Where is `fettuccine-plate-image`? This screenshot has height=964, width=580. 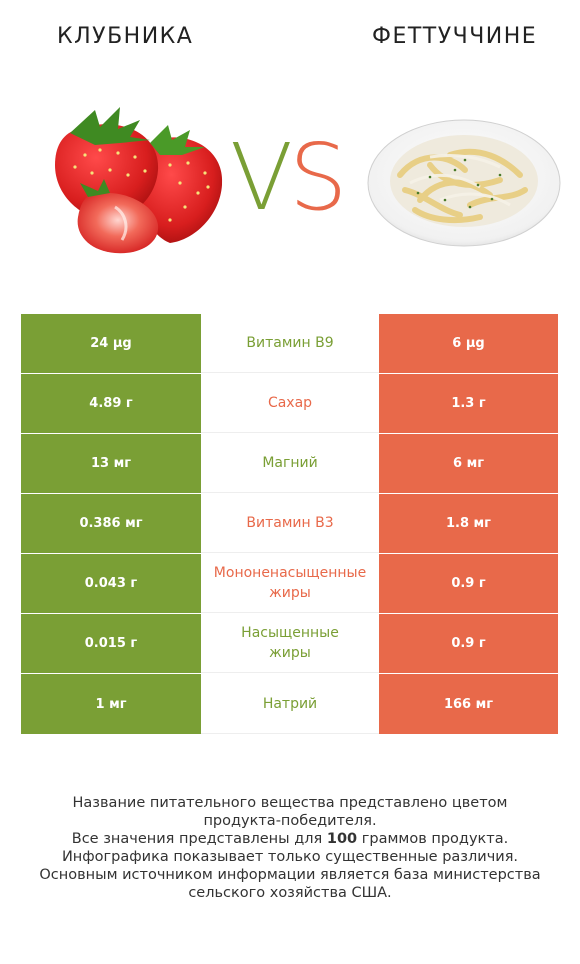
fettuccine-plate-image is located at coordinates (464, 183).